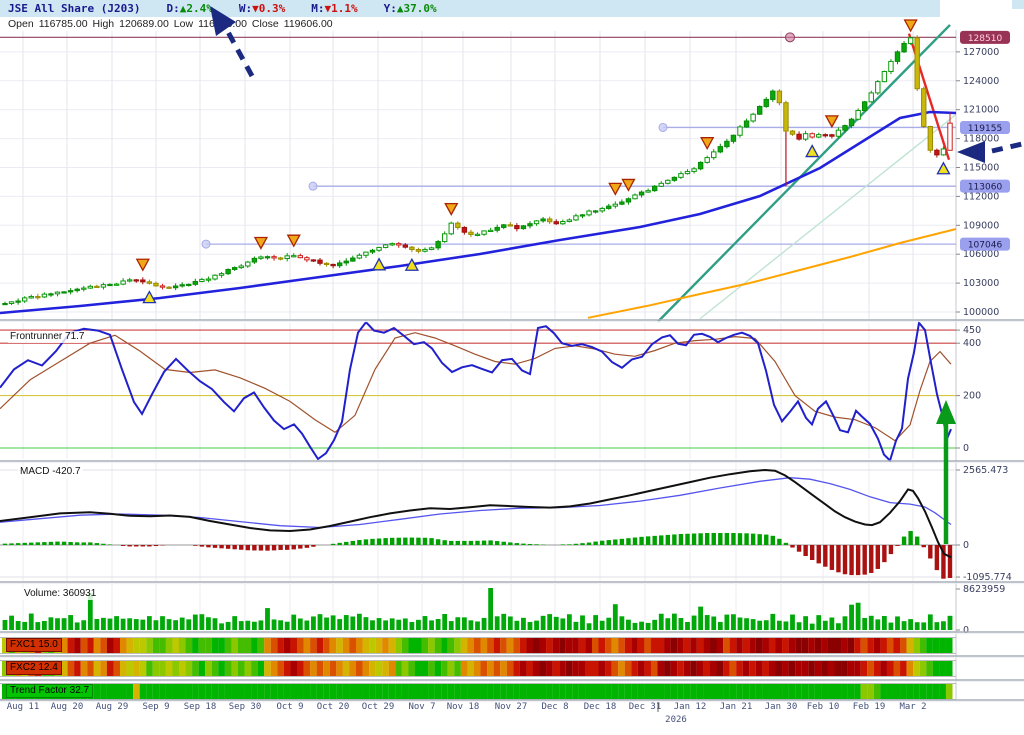 This screenshot has height=735, width=1024. What do you see at coordinates (196, 8) in the screenshot?
I see `stat-daily-value: ▲2.4%` at bounding box center [196, 8].